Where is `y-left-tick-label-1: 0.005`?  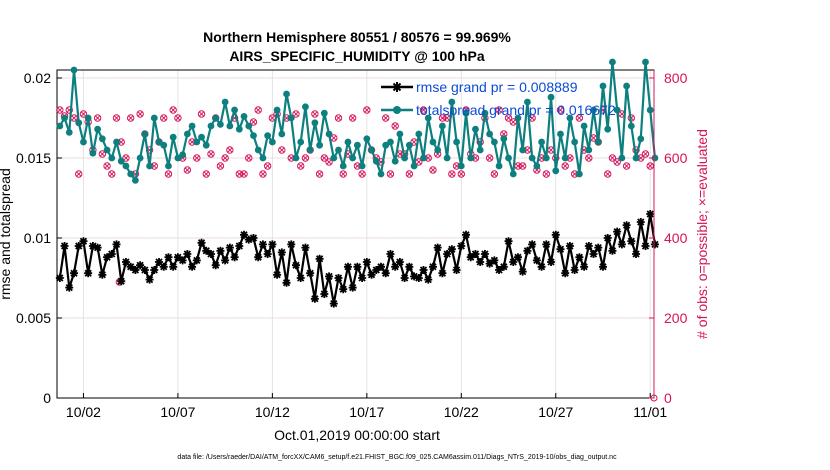 y-left-tick-label-1: 0.005 is located at coordinates (33, 318).